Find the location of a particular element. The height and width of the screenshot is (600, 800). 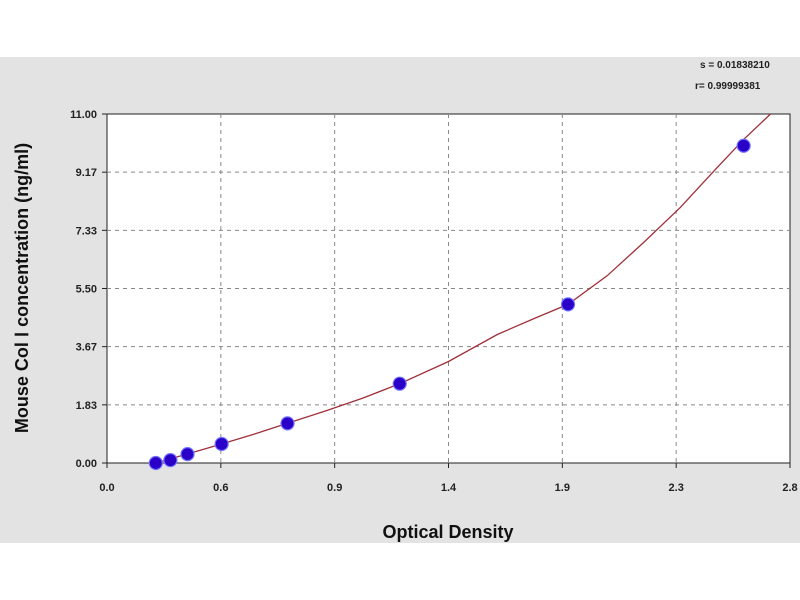

x-tick-label: 1.4 is located at coordinates (449, 488).